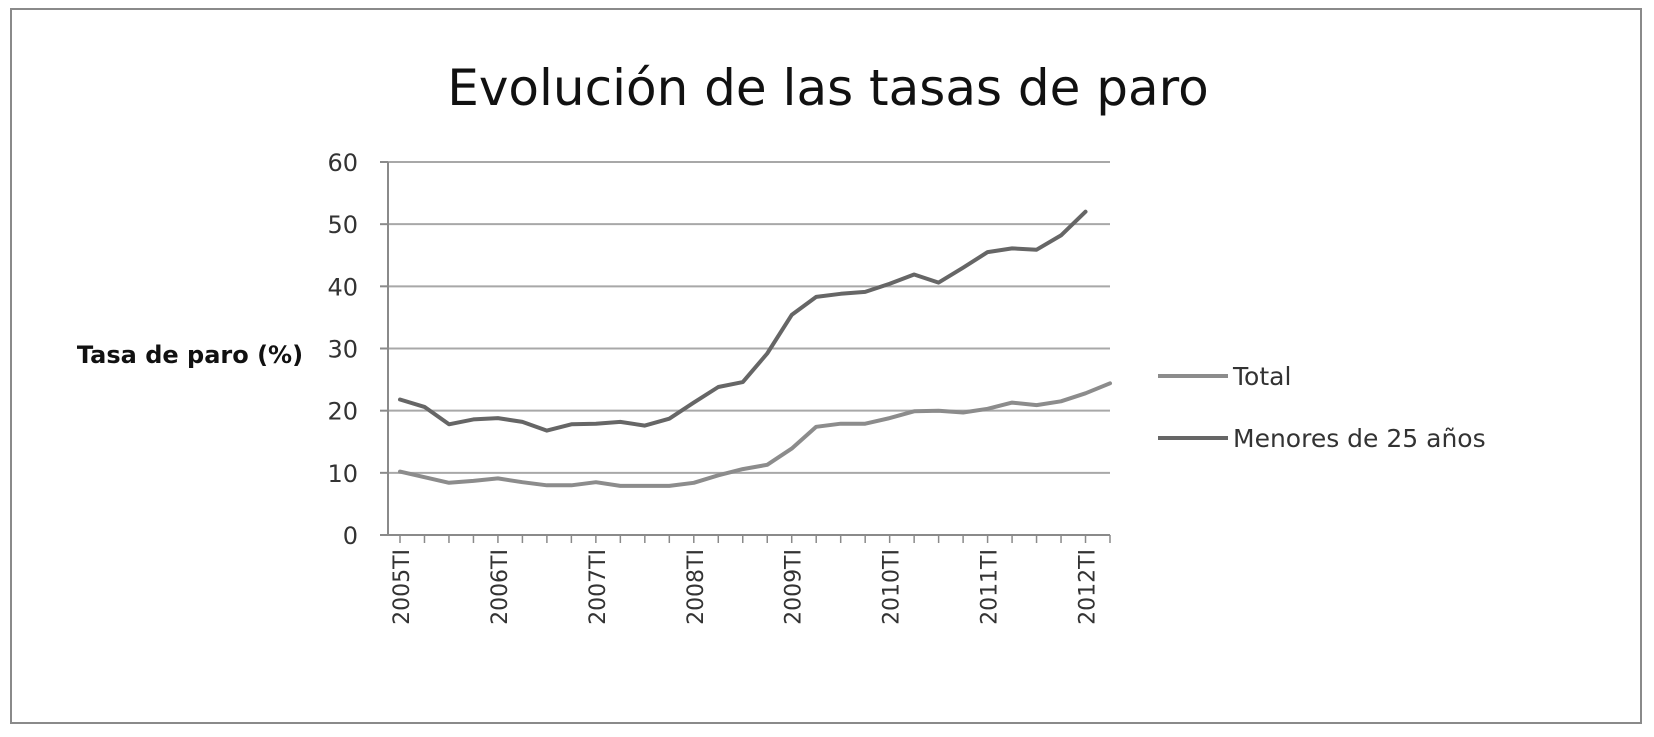 The height and width of the screenshot is (737, 1654). What do you see at coordinates (990, 587) in the screenshot?
I see `x-tick-label: 2011TI` at bounding box center [990, 587].